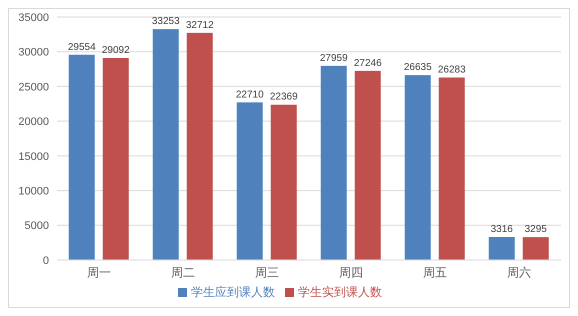 This screenshot has height=316, width=578. What do you see at coordinates (33, 52) in the screenshot?
I see `y-tick-label: 30000` at bounding box center [33, 52].